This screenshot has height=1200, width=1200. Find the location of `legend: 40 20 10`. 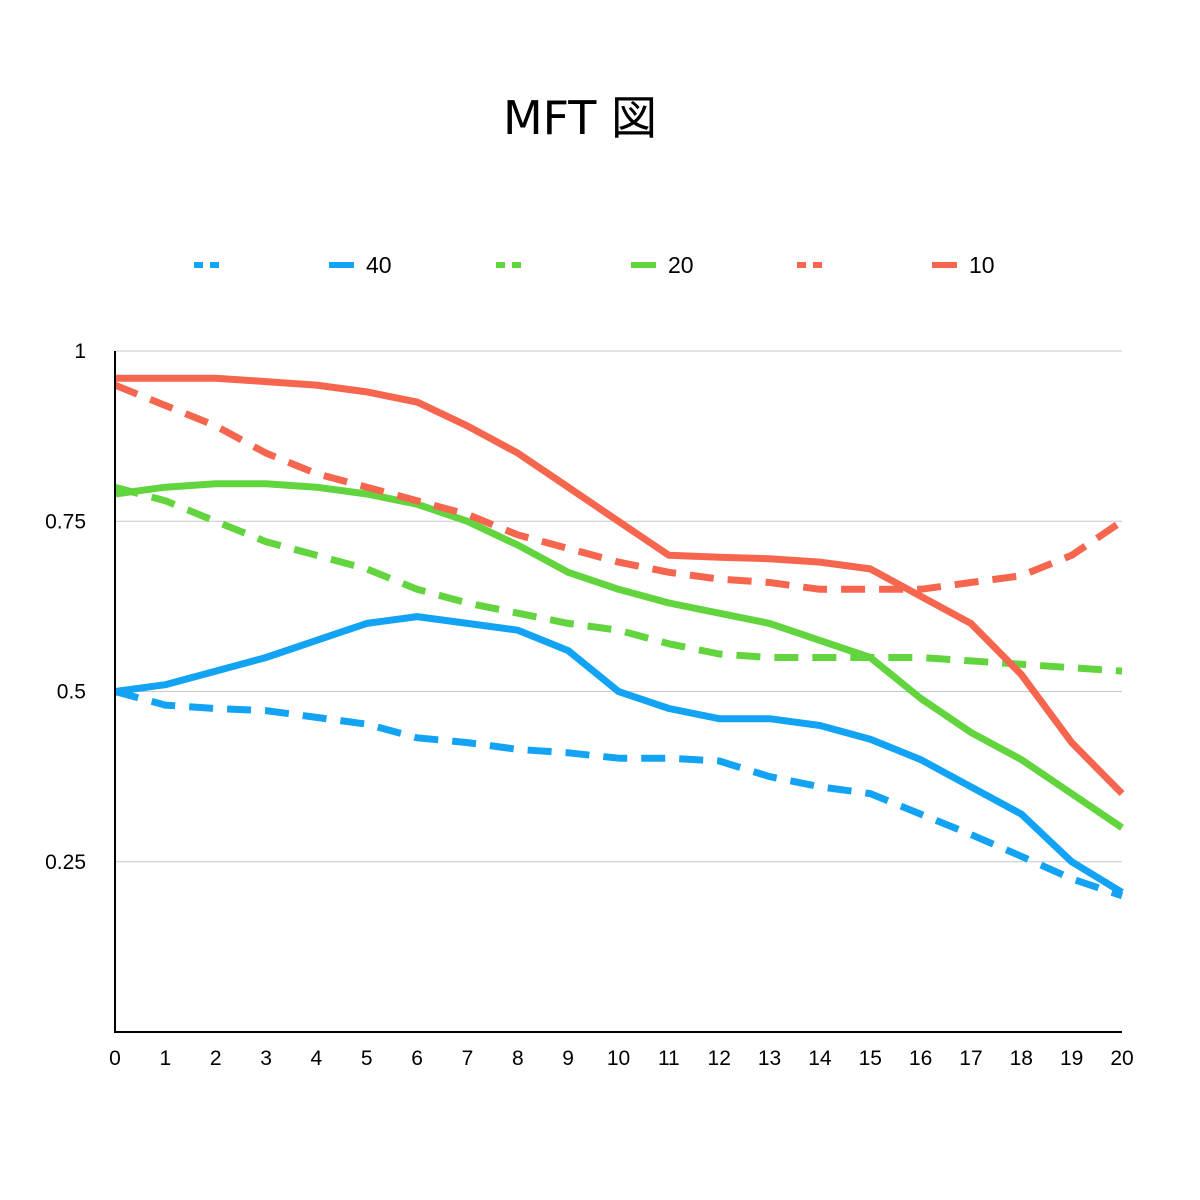

legend: 40 20 10 is located at coordinates (594, 265).